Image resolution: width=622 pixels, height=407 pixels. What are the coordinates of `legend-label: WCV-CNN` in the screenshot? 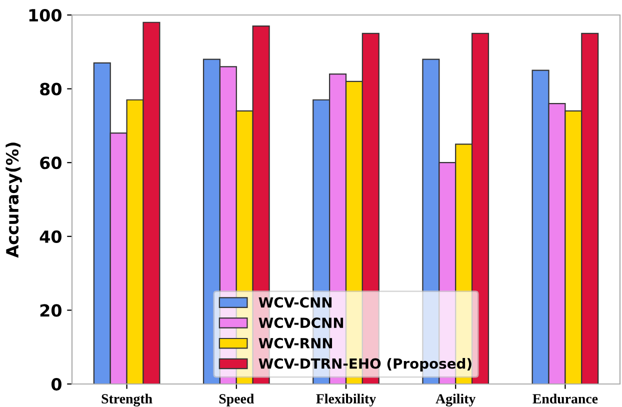 It's located at (295, 302).